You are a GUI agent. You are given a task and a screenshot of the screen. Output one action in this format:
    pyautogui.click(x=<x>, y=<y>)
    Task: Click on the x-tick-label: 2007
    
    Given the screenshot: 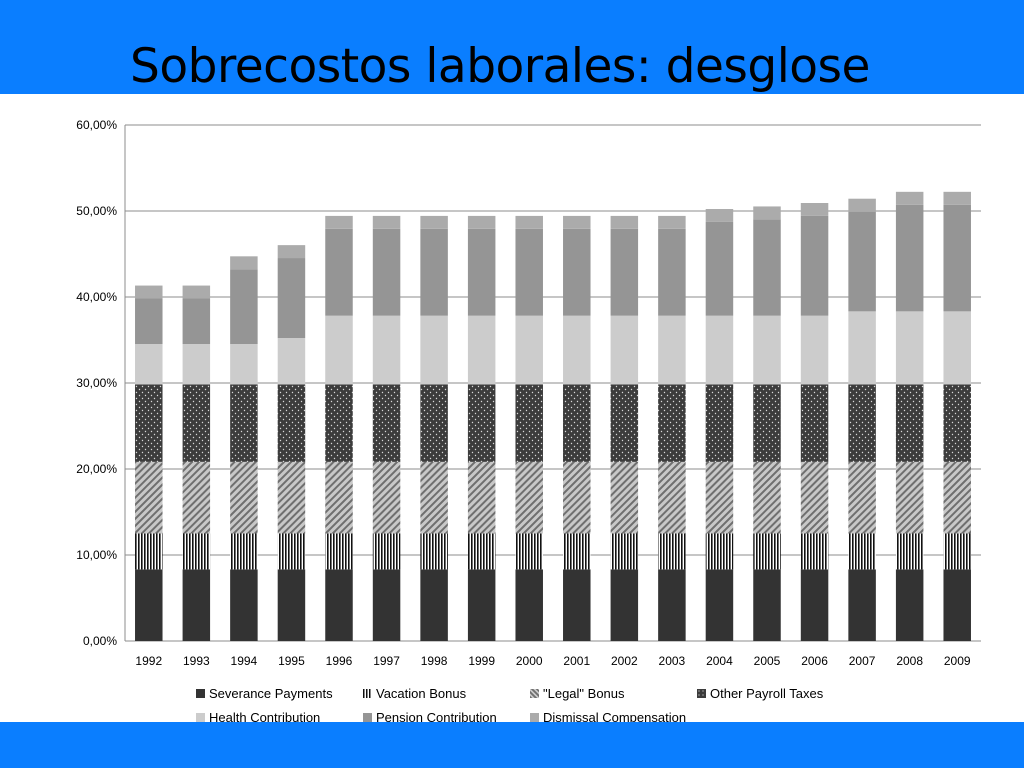 What is the action you would take?
    pyautogui.click(x=862, y=661)
    